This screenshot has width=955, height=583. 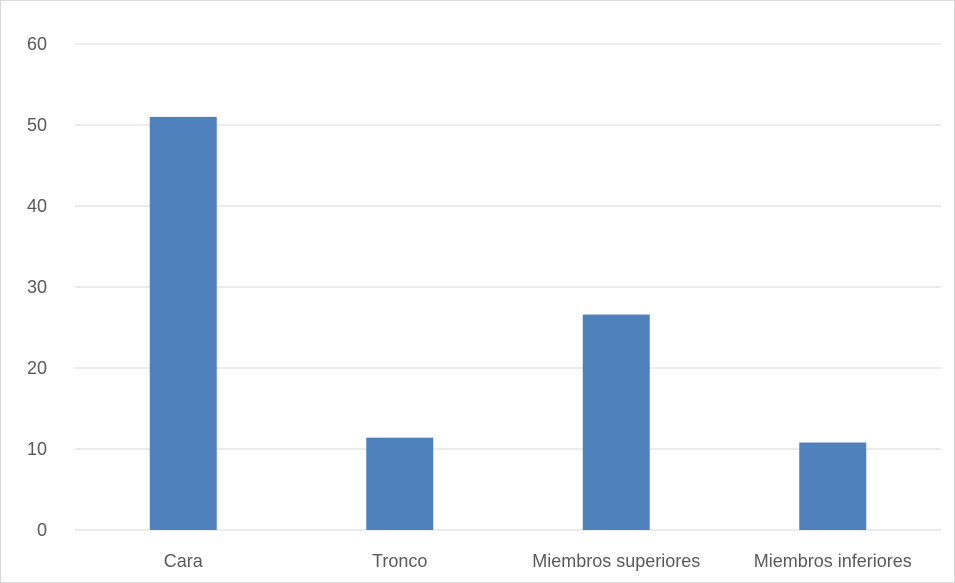 I want to click on y-tick-label: 10, so click(x=37, y=449).